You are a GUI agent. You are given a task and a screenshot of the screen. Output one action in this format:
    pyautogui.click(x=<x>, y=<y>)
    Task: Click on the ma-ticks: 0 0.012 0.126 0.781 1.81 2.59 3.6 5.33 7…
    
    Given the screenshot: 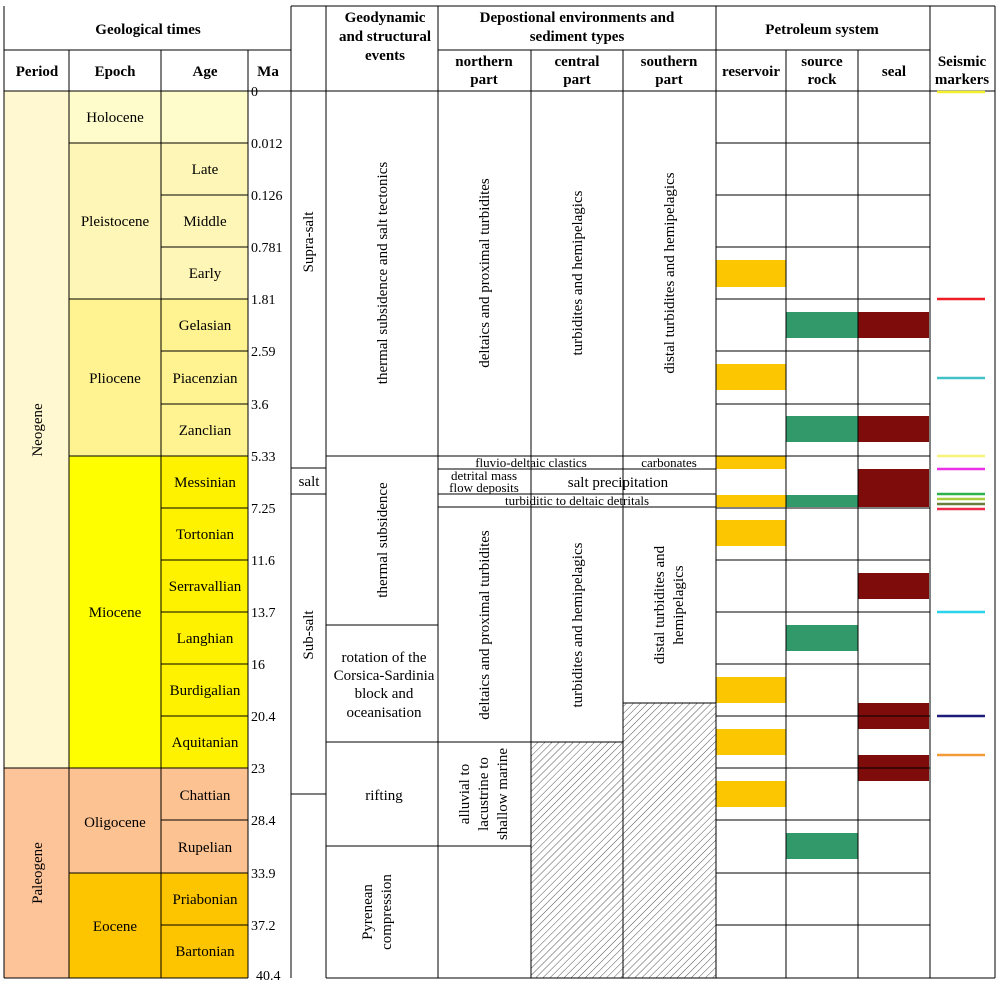 What is the action you would take?
    pyautogui.click(x=267, y=534)
    